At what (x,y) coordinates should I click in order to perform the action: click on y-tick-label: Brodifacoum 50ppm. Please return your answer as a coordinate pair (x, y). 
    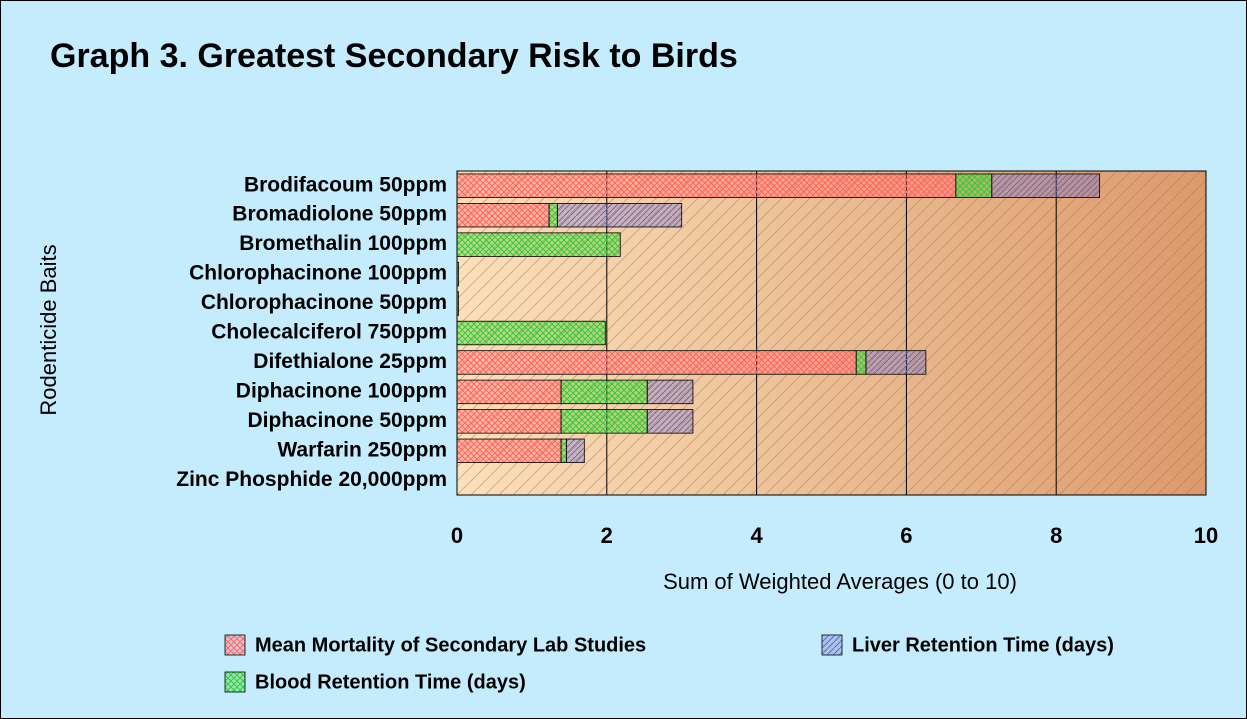
    Looking at the image, I should click on (345, 184).